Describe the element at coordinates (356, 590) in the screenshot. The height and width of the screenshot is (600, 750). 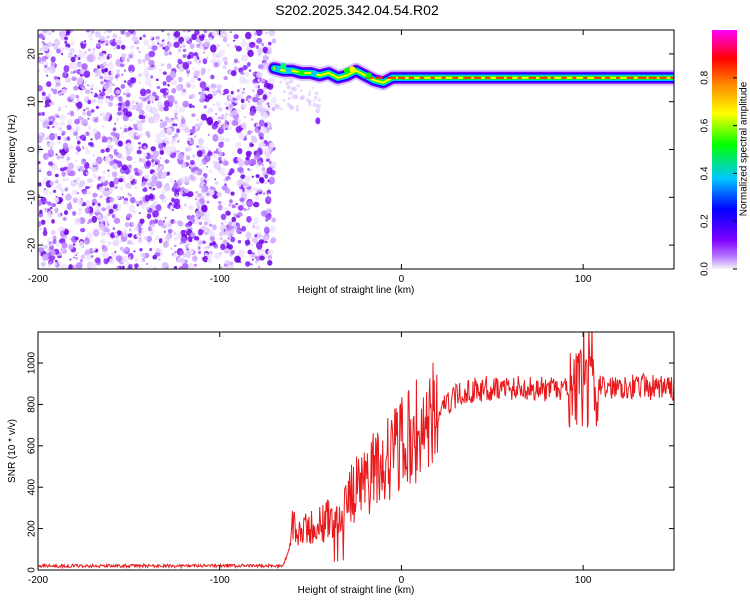
I see `snr-x-label: Height of straight line (km)` at that location.